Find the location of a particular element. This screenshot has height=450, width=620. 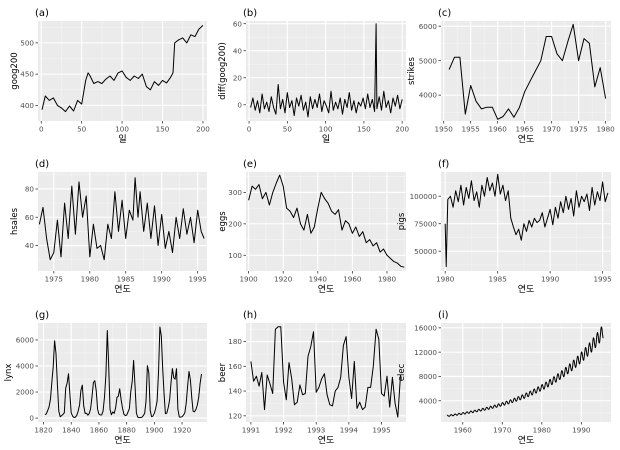

panel-4: 1975 1980 1985 1990 1995 40 60 80 연도 hsales (d) is located at coordinates (108, 227).